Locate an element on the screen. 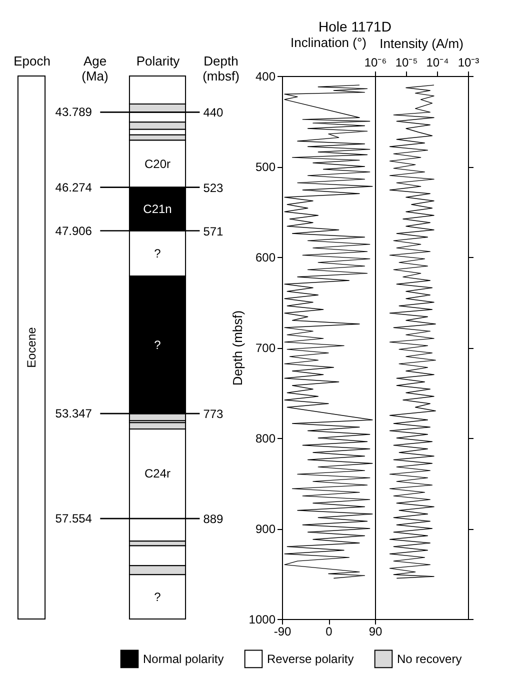 The width and height of the screenshot is (527, 680). data-label: C24r is located at coordinates (157, 473).